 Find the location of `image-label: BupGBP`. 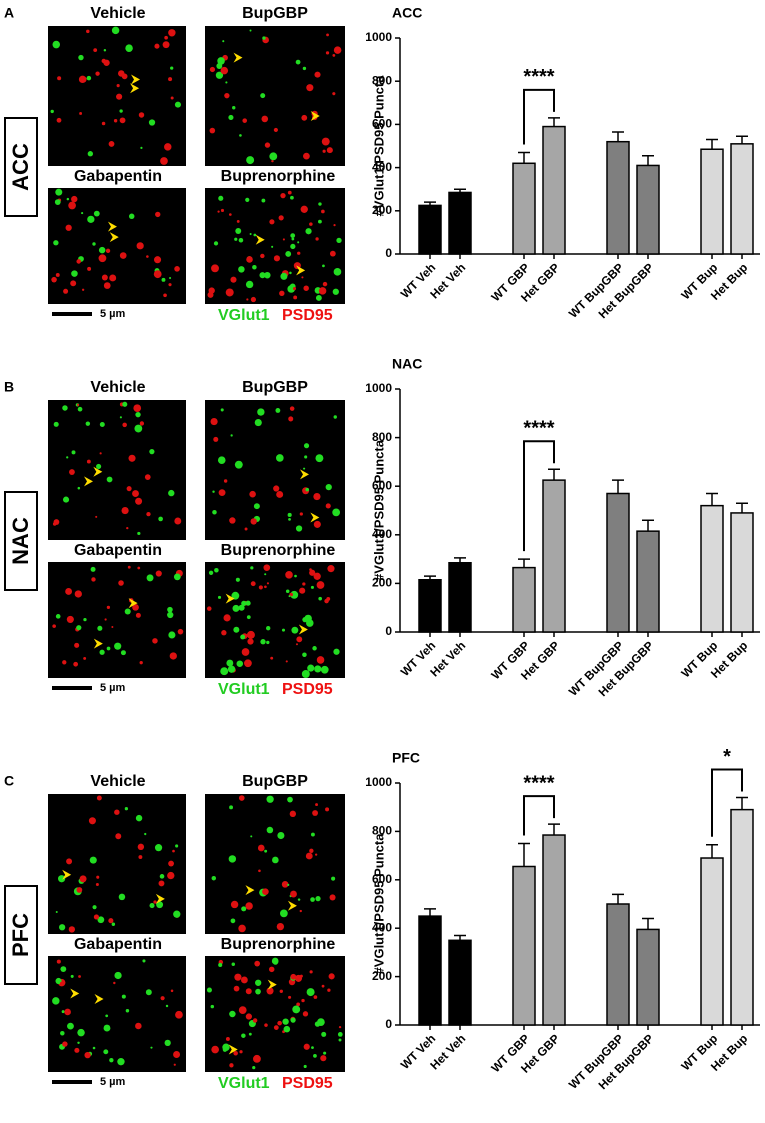

image-label: BupGBP is located at coordinates (275, 387).